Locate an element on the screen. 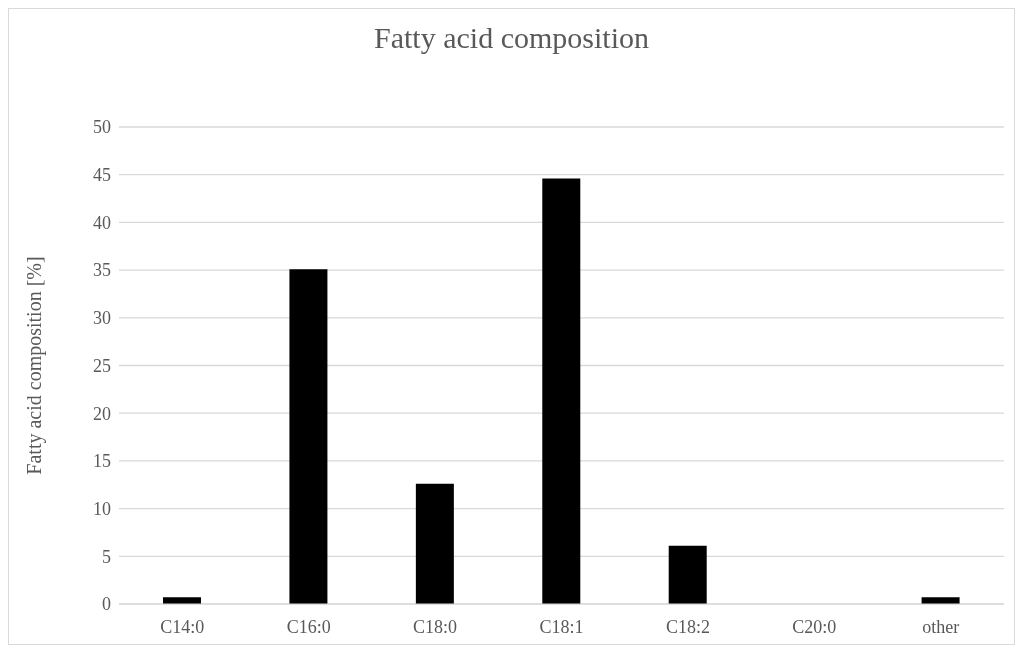  y-tick-label: 30 is located at coordinates (102, 318).